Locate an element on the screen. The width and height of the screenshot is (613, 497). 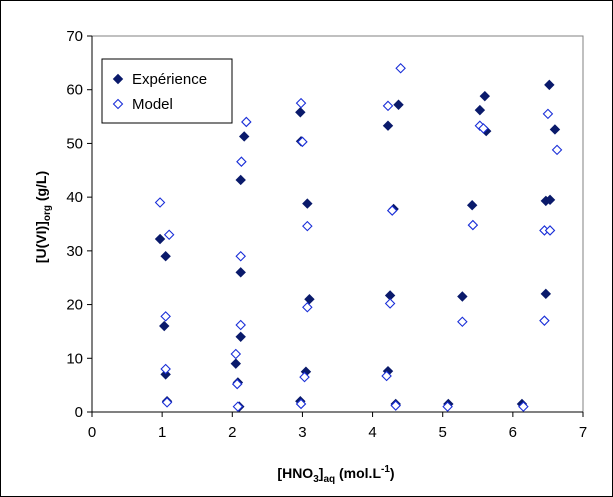
y-axis-ticks: 0 10 20 30 40 50 60 70 is located at coordinates (79, 224).